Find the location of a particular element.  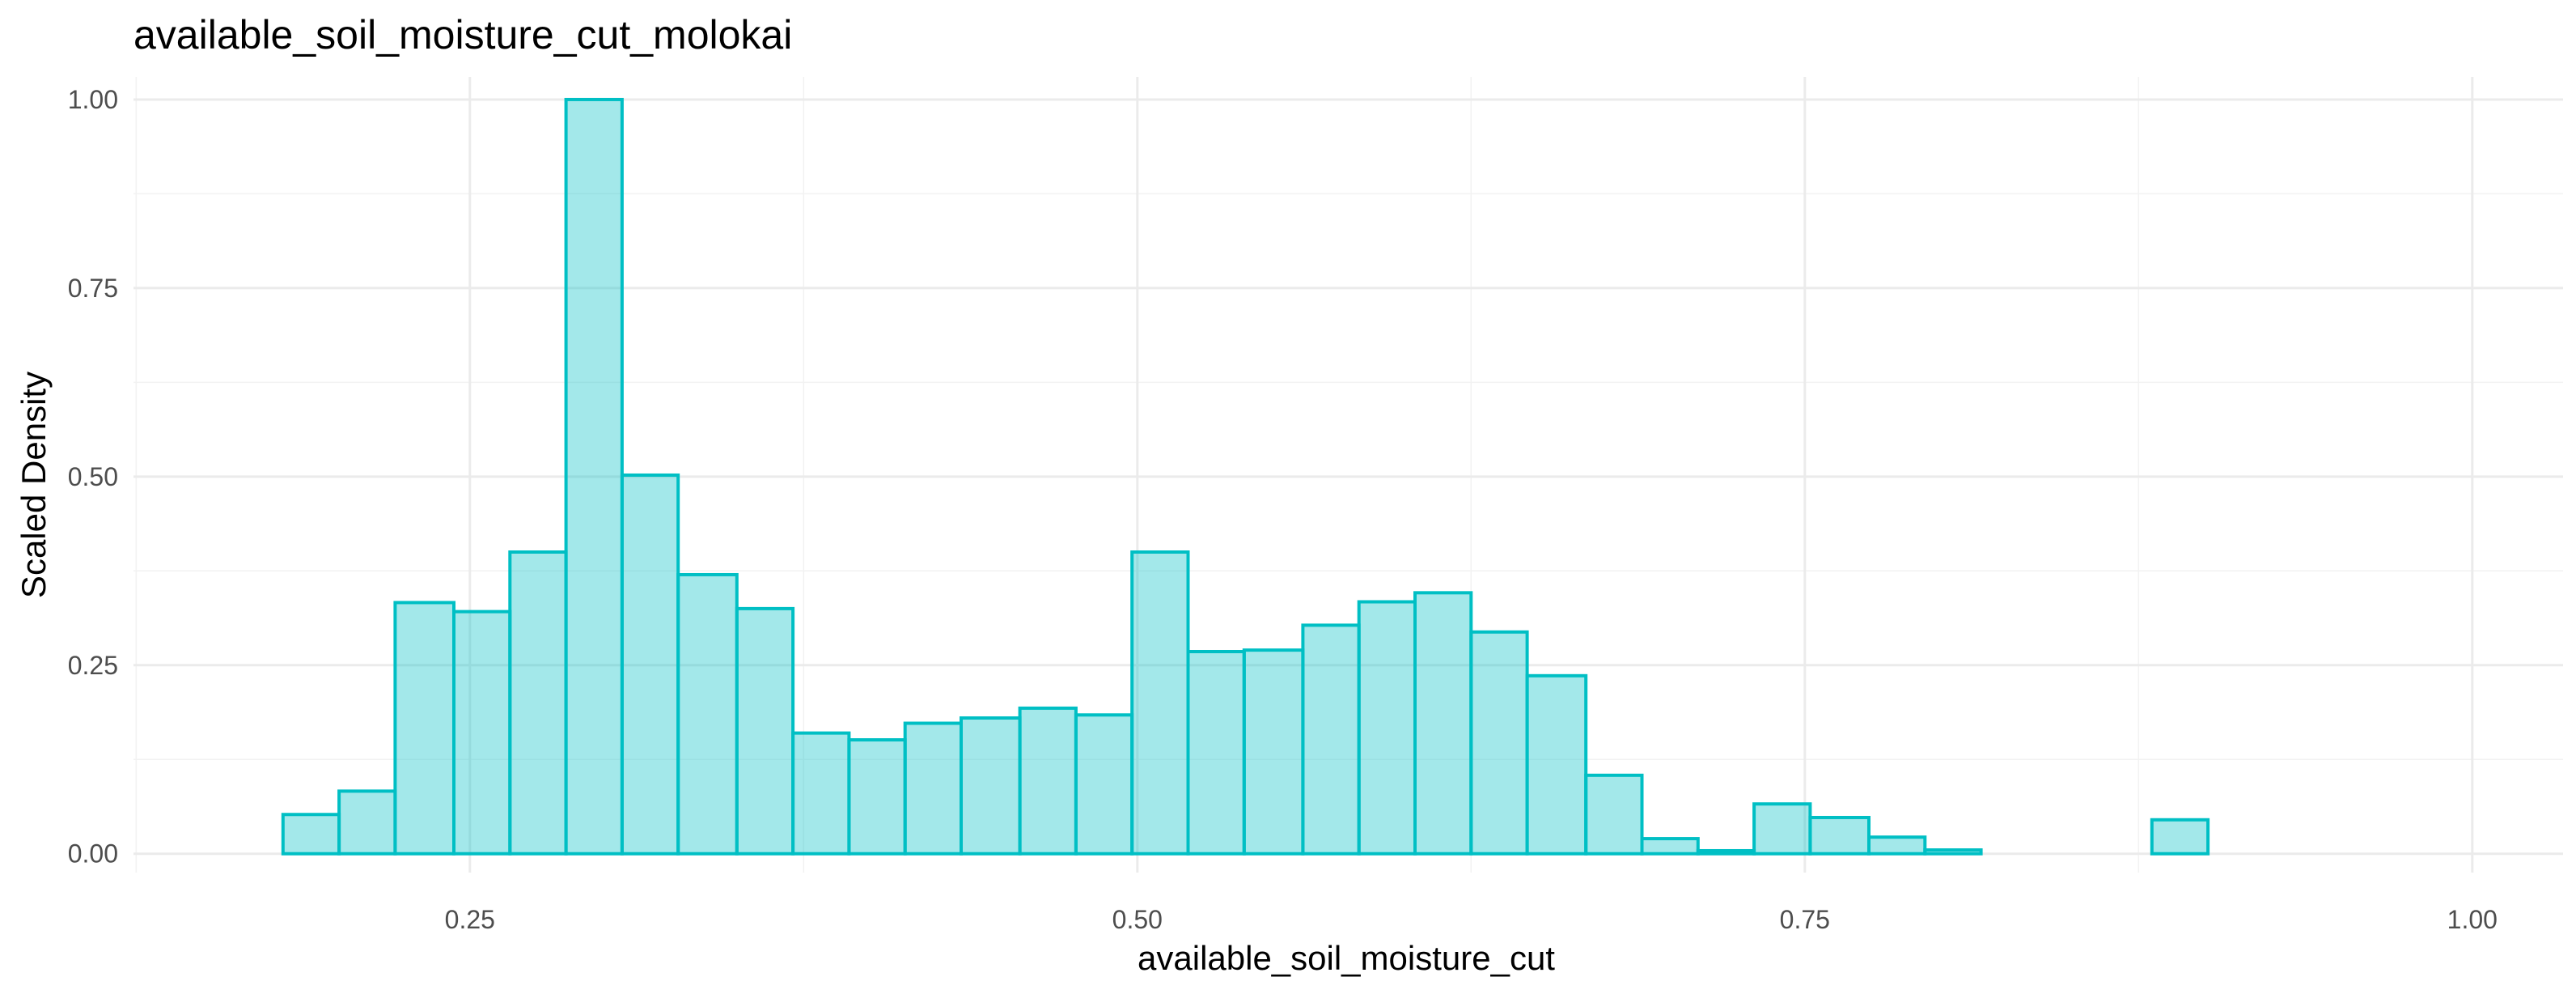

y-tick-label: 0.50 is located at coordinates (93, 477).